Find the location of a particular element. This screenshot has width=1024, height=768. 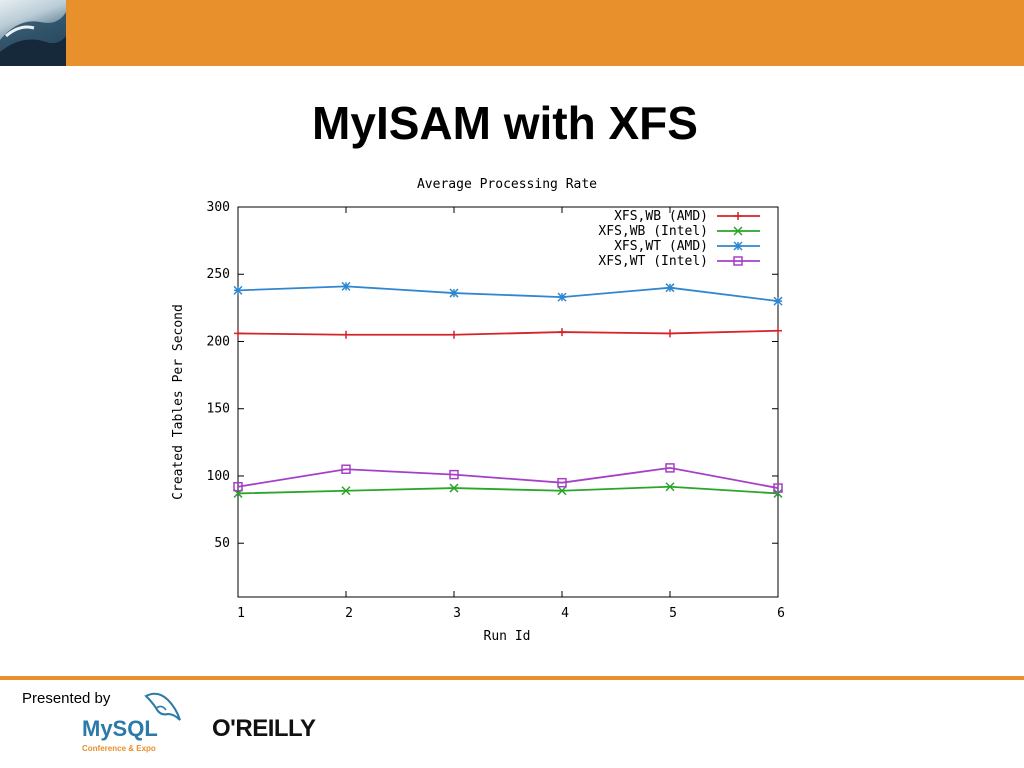

legend-label: XFS,WB (AMD) is located at coordinates (661, 216).